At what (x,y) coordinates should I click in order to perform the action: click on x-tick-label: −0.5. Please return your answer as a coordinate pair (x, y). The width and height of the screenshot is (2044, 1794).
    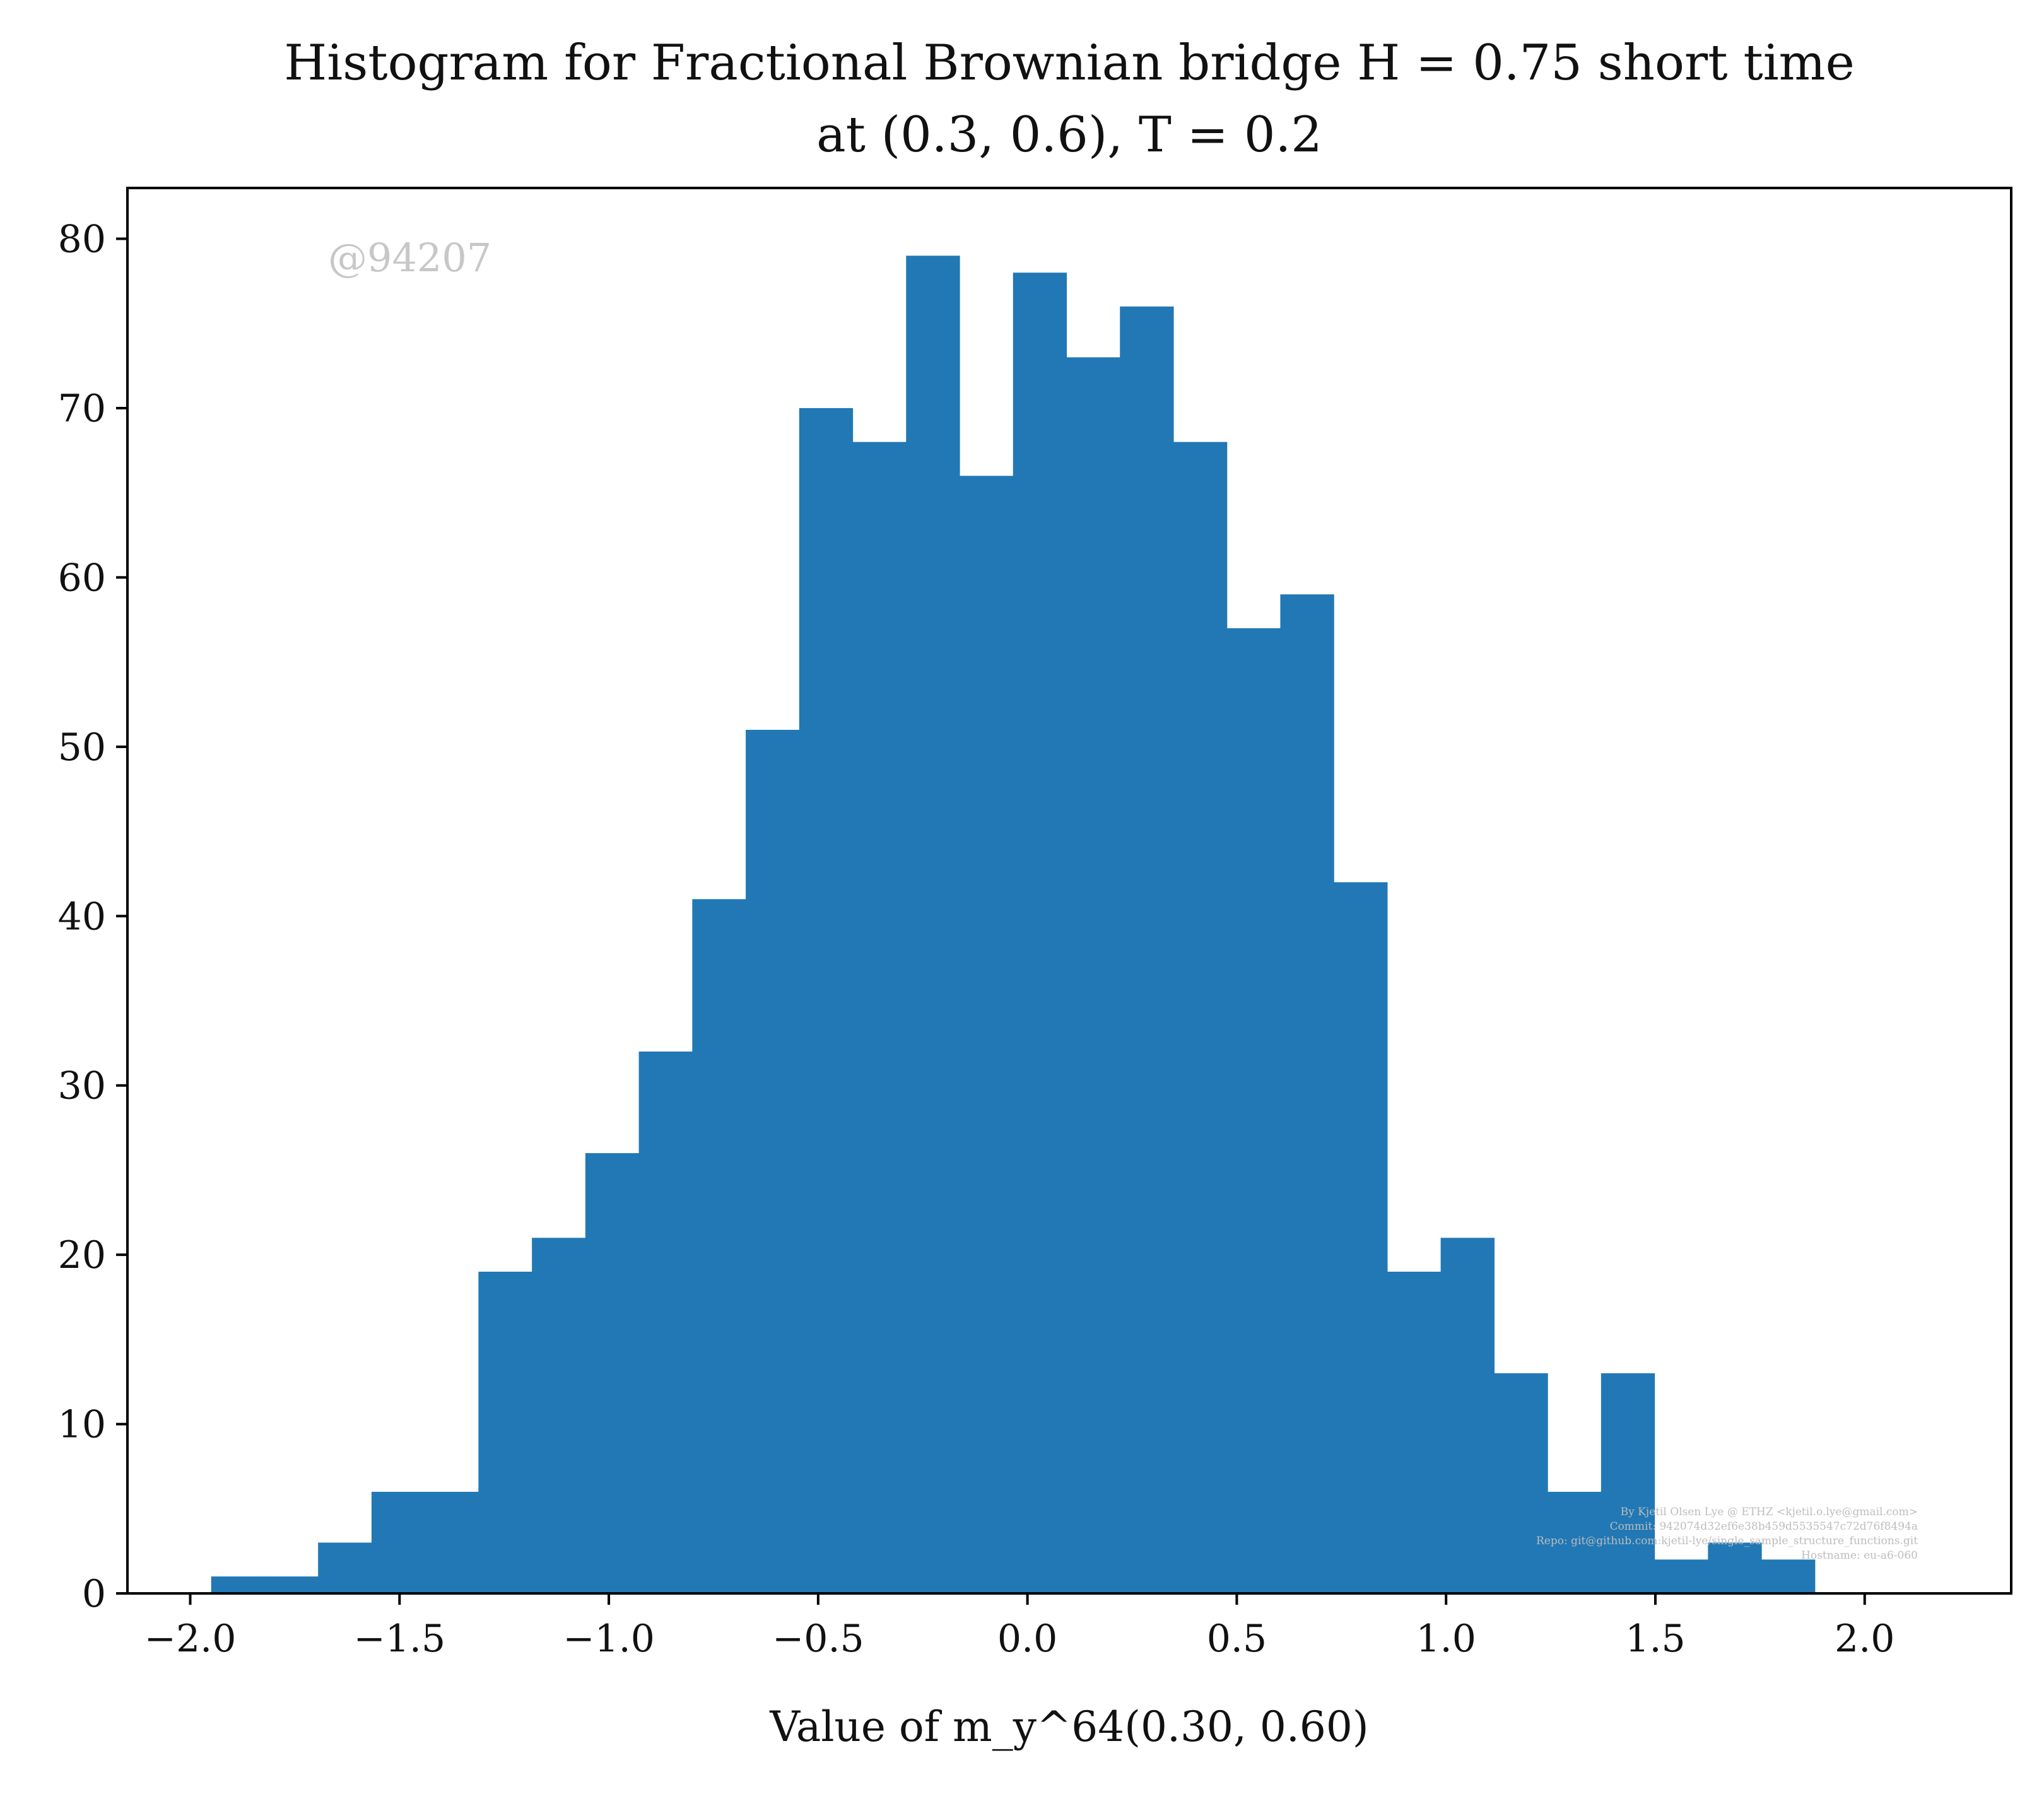
    Looking at the image, I should click on (818, 1639).